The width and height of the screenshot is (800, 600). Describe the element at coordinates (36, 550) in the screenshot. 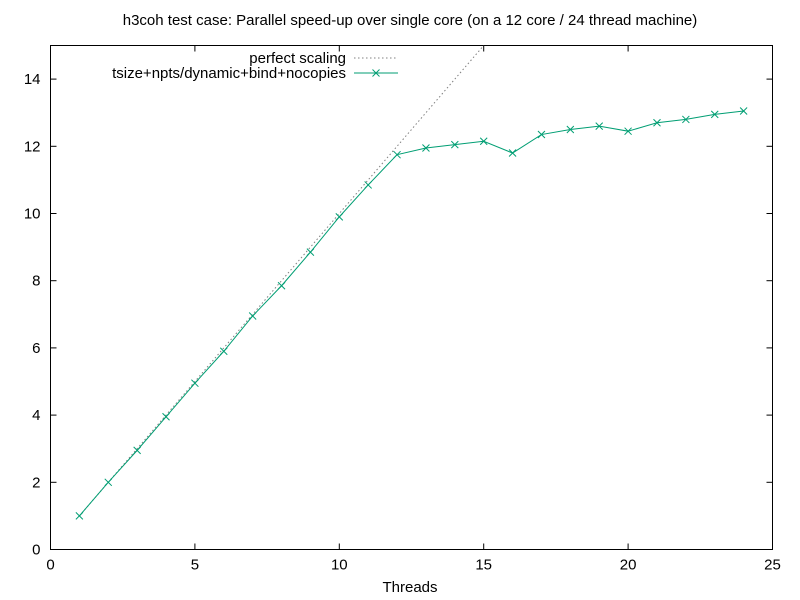

I see `y-tick-label: 0` at that location.